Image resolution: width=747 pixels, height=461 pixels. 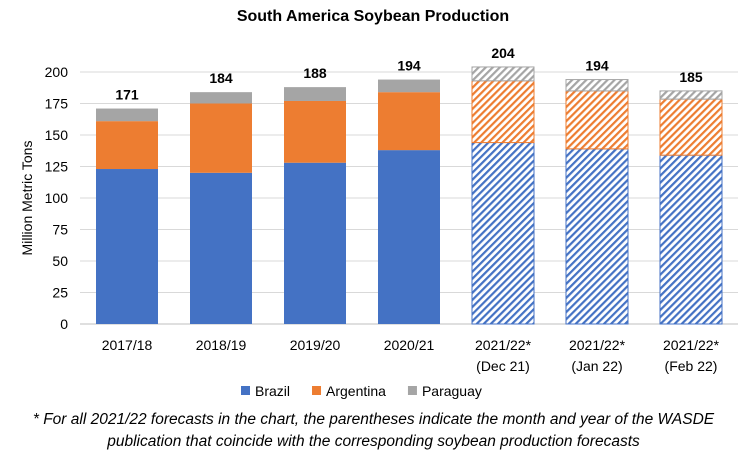 What do you see at coordinates (57, 167) in the screenshot?
I see `y-tick-label: 125` at bounding box center [57, 167].